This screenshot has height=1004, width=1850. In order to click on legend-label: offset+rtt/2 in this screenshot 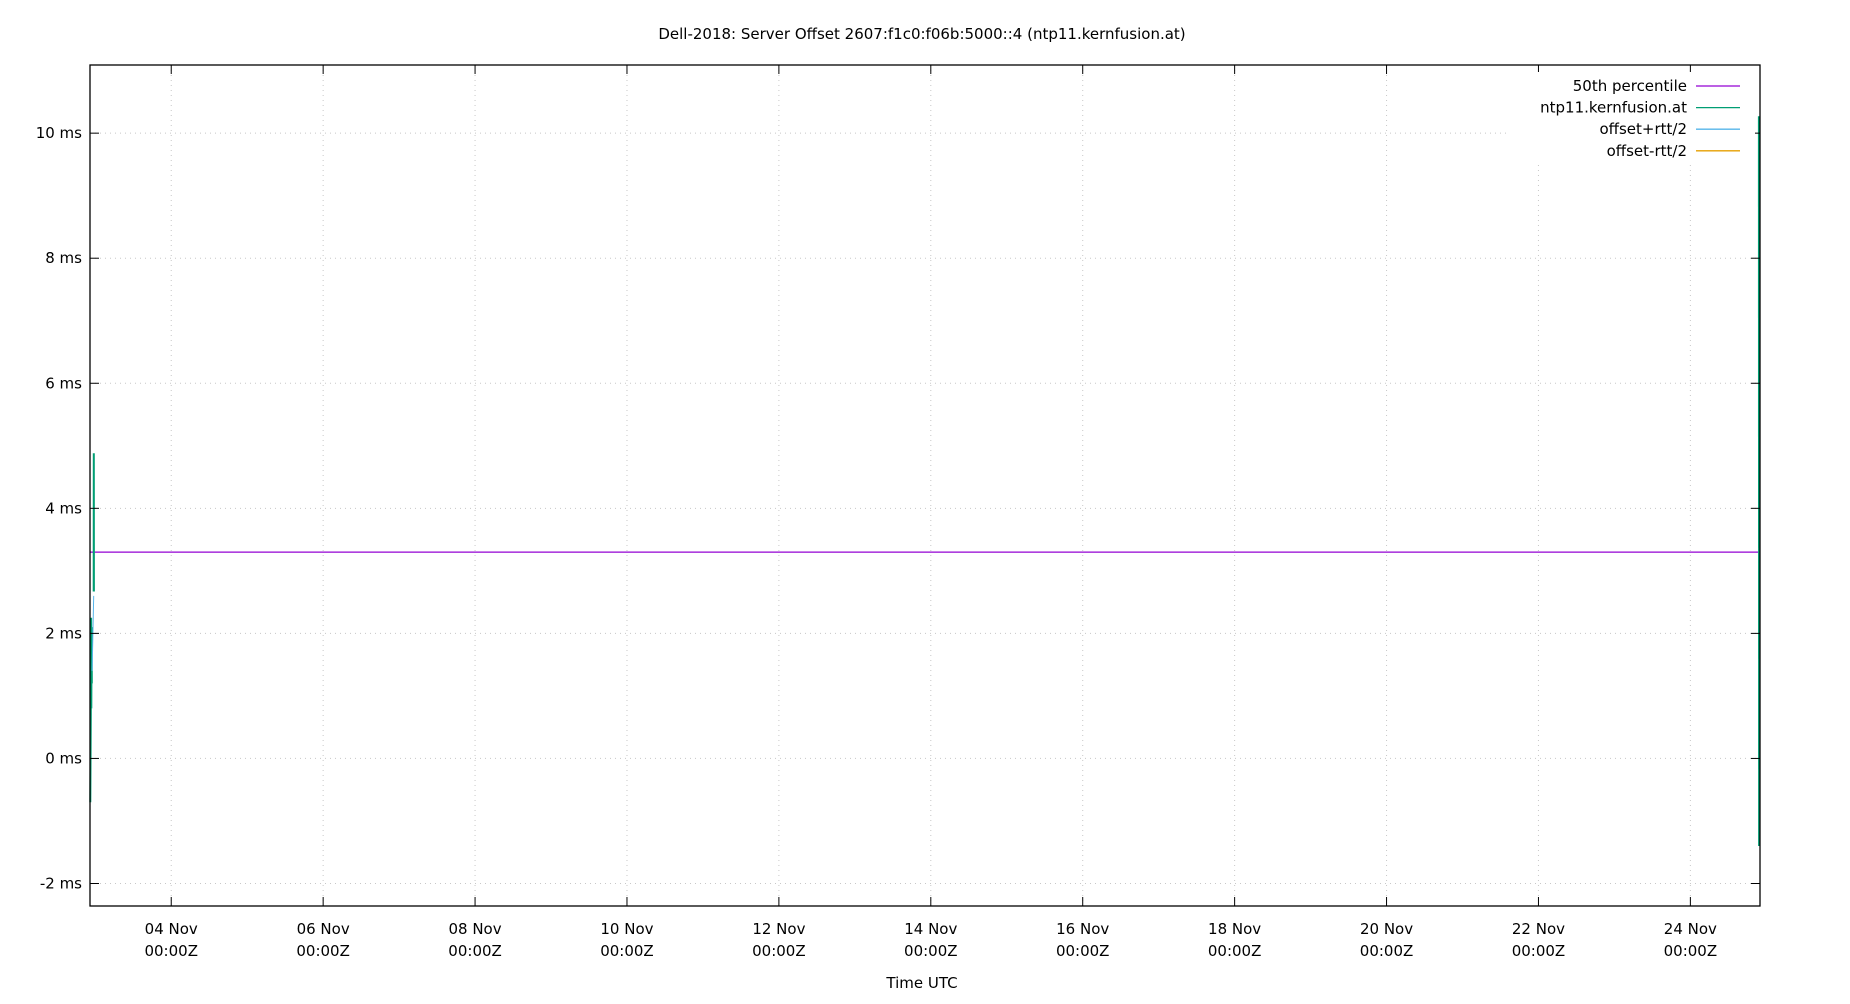, I will do `click(1643, 129)`.